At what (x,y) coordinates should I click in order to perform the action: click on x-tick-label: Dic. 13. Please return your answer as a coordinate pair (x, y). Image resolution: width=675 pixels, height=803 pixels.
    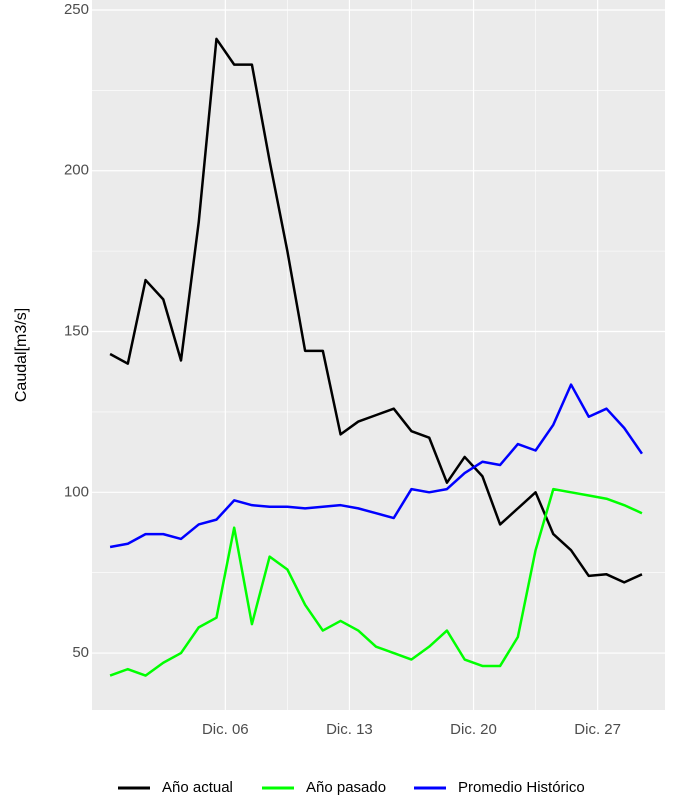
    Looking at the image, I should click on (349, 729).